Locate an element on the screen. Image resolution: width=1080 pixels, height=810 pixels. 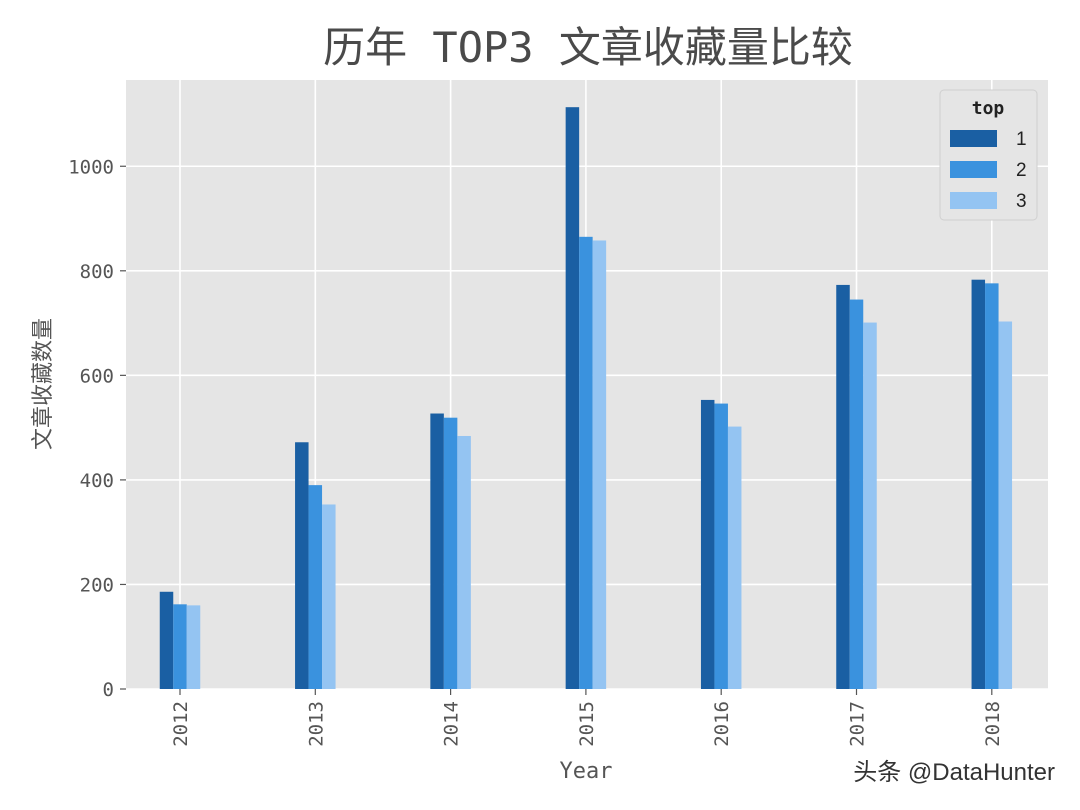
watermark: 头条 @DataHunter is located at coordinates (954, 772).